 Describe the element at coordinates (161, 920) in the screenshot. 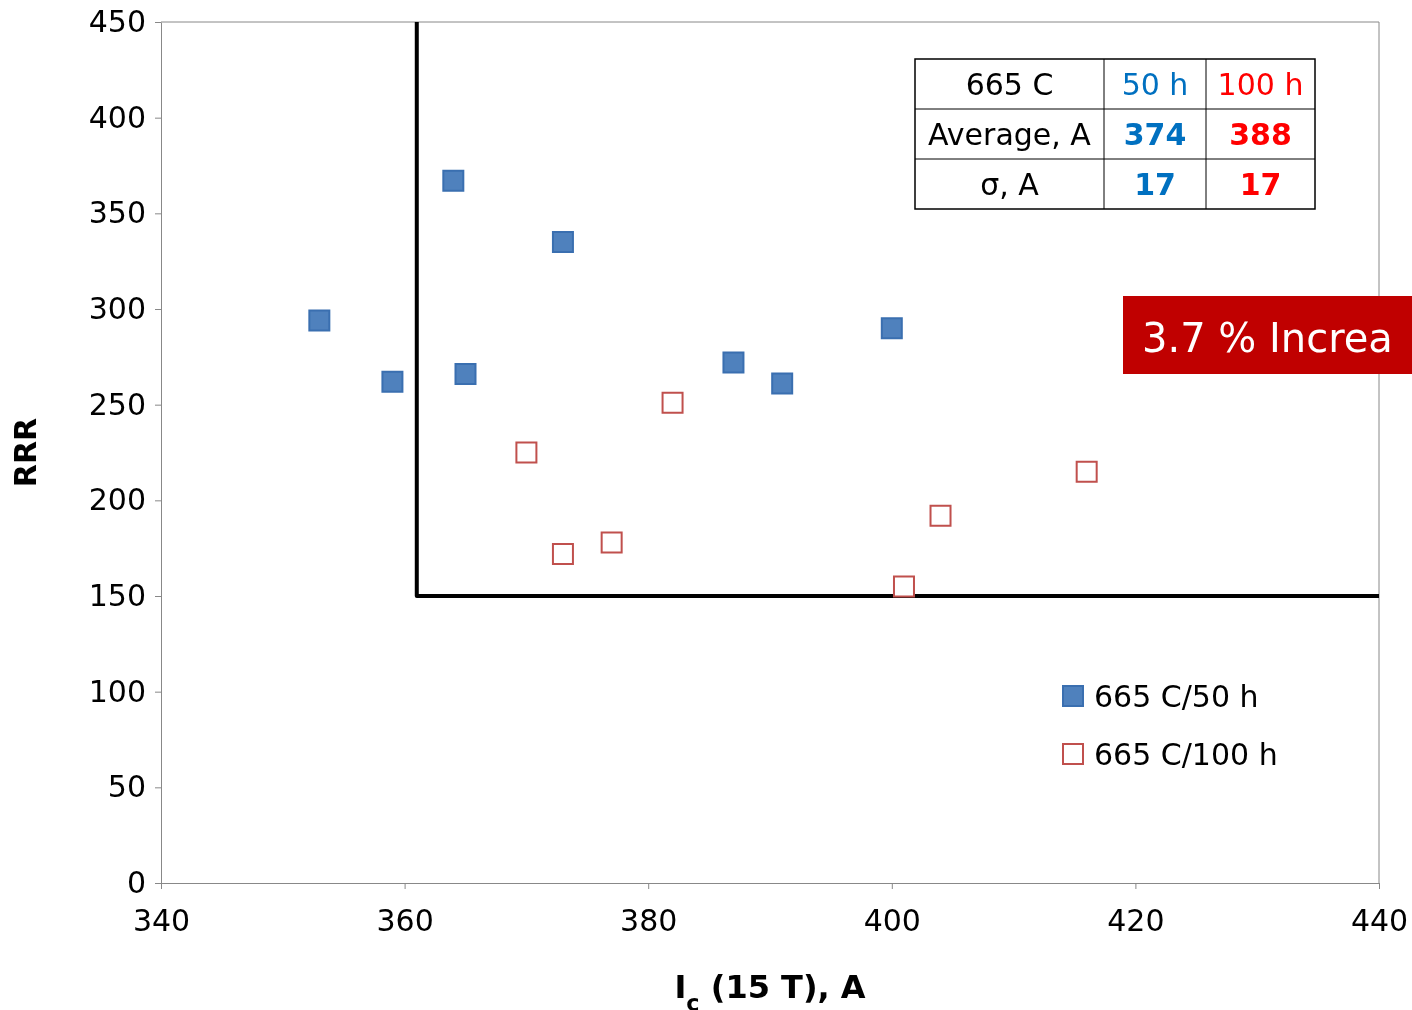

I see `x-tick-label: 340` at that location.